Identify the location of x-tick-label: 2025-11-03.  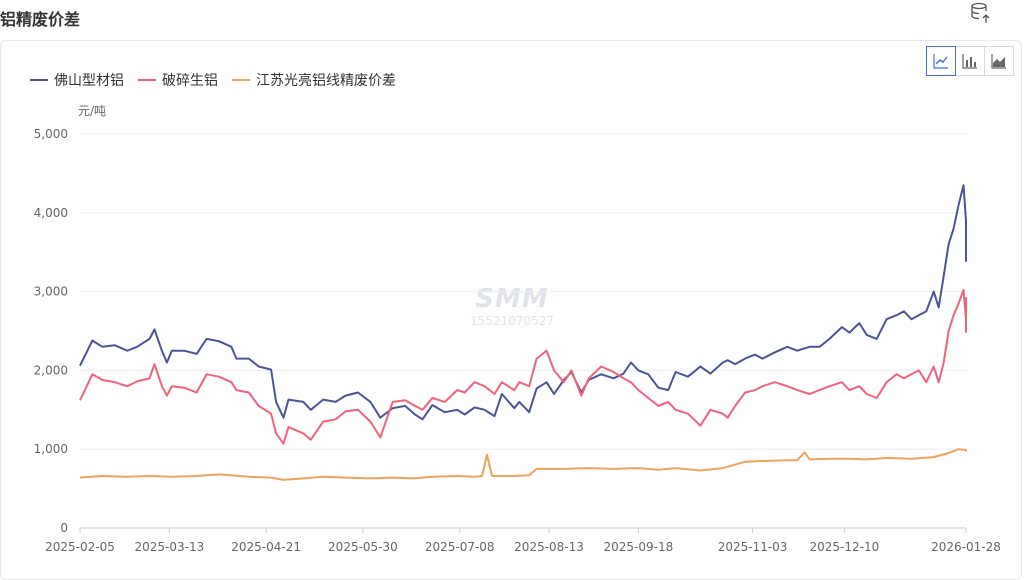
(753, 547).